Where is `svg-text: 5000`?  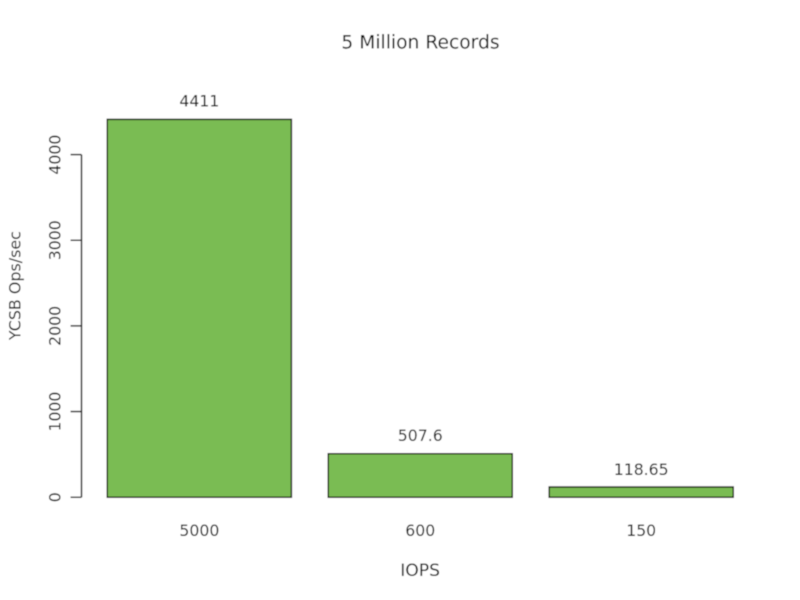 svg-text: 5000 is located at coordinates (199, 530).